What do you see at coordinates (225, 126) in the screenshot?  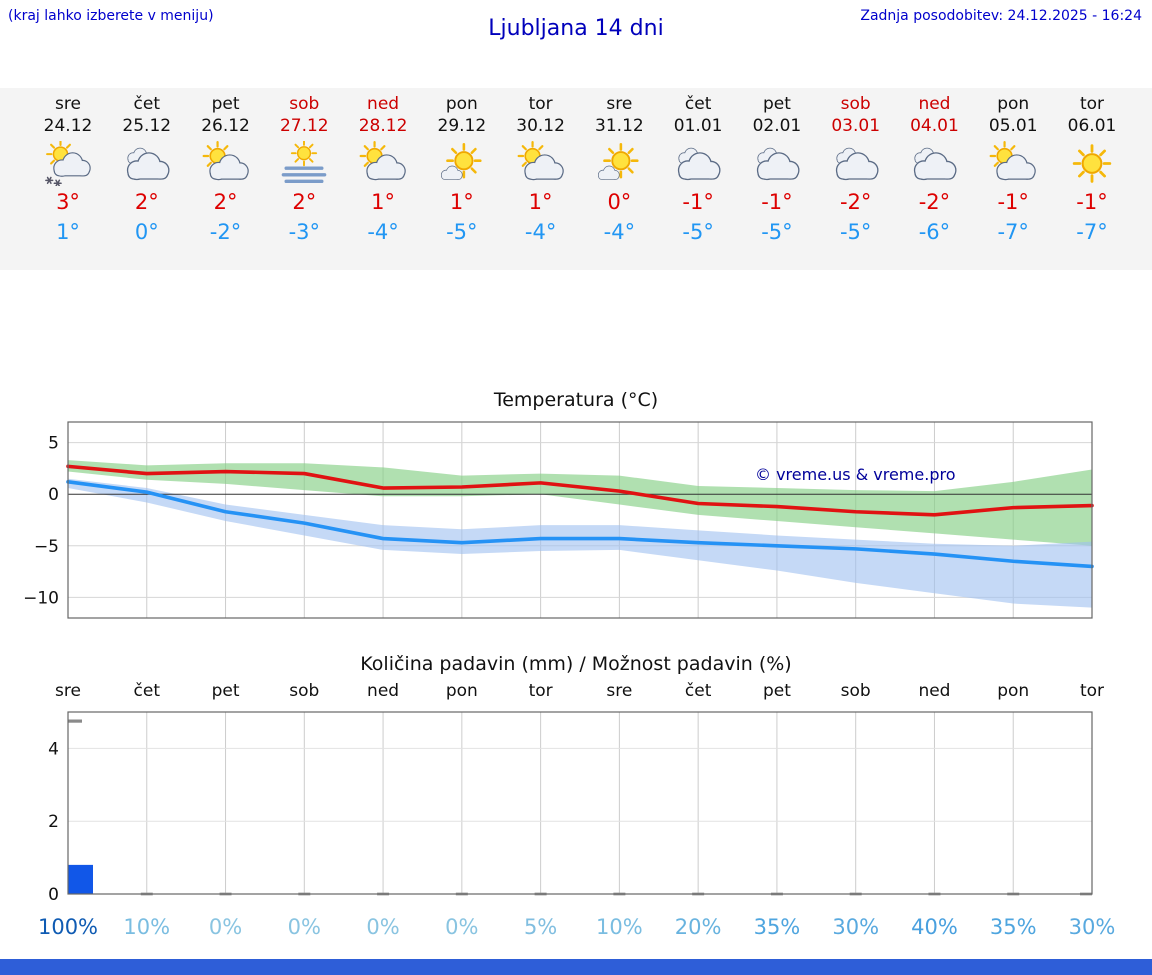 I see `day-date-label: 26.12` at bounding box center [225, 126].